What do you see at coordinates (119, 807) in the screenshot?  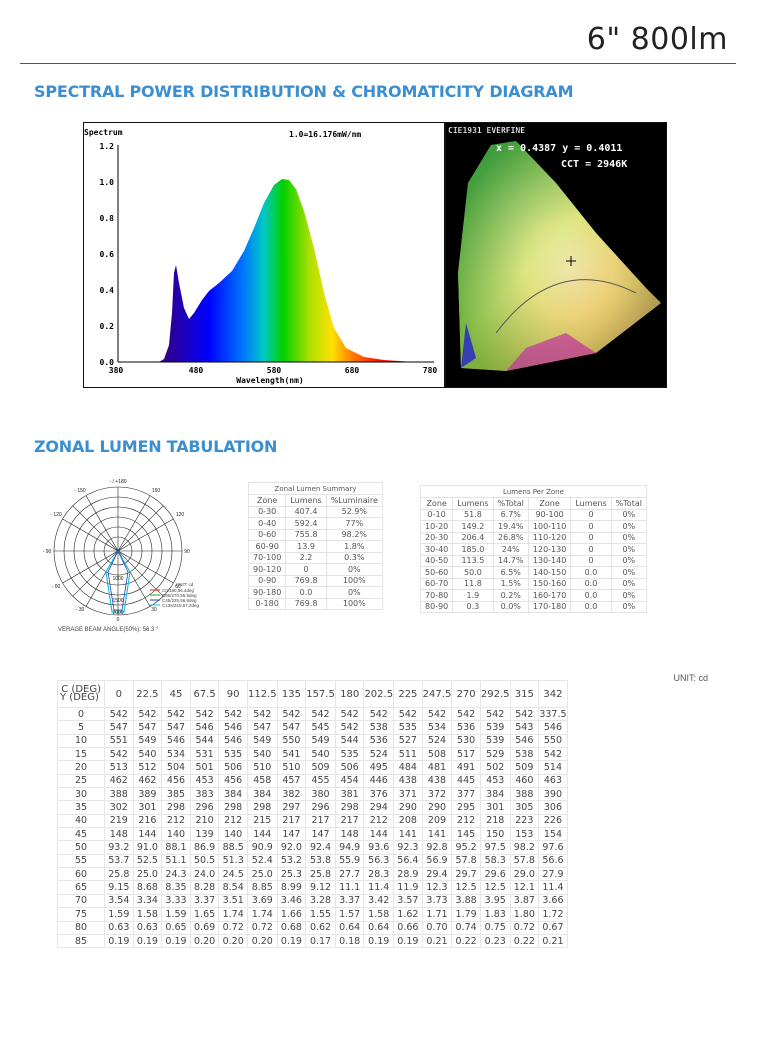 I see `candela-value-cell: 302` at bounding box center [119, 807].